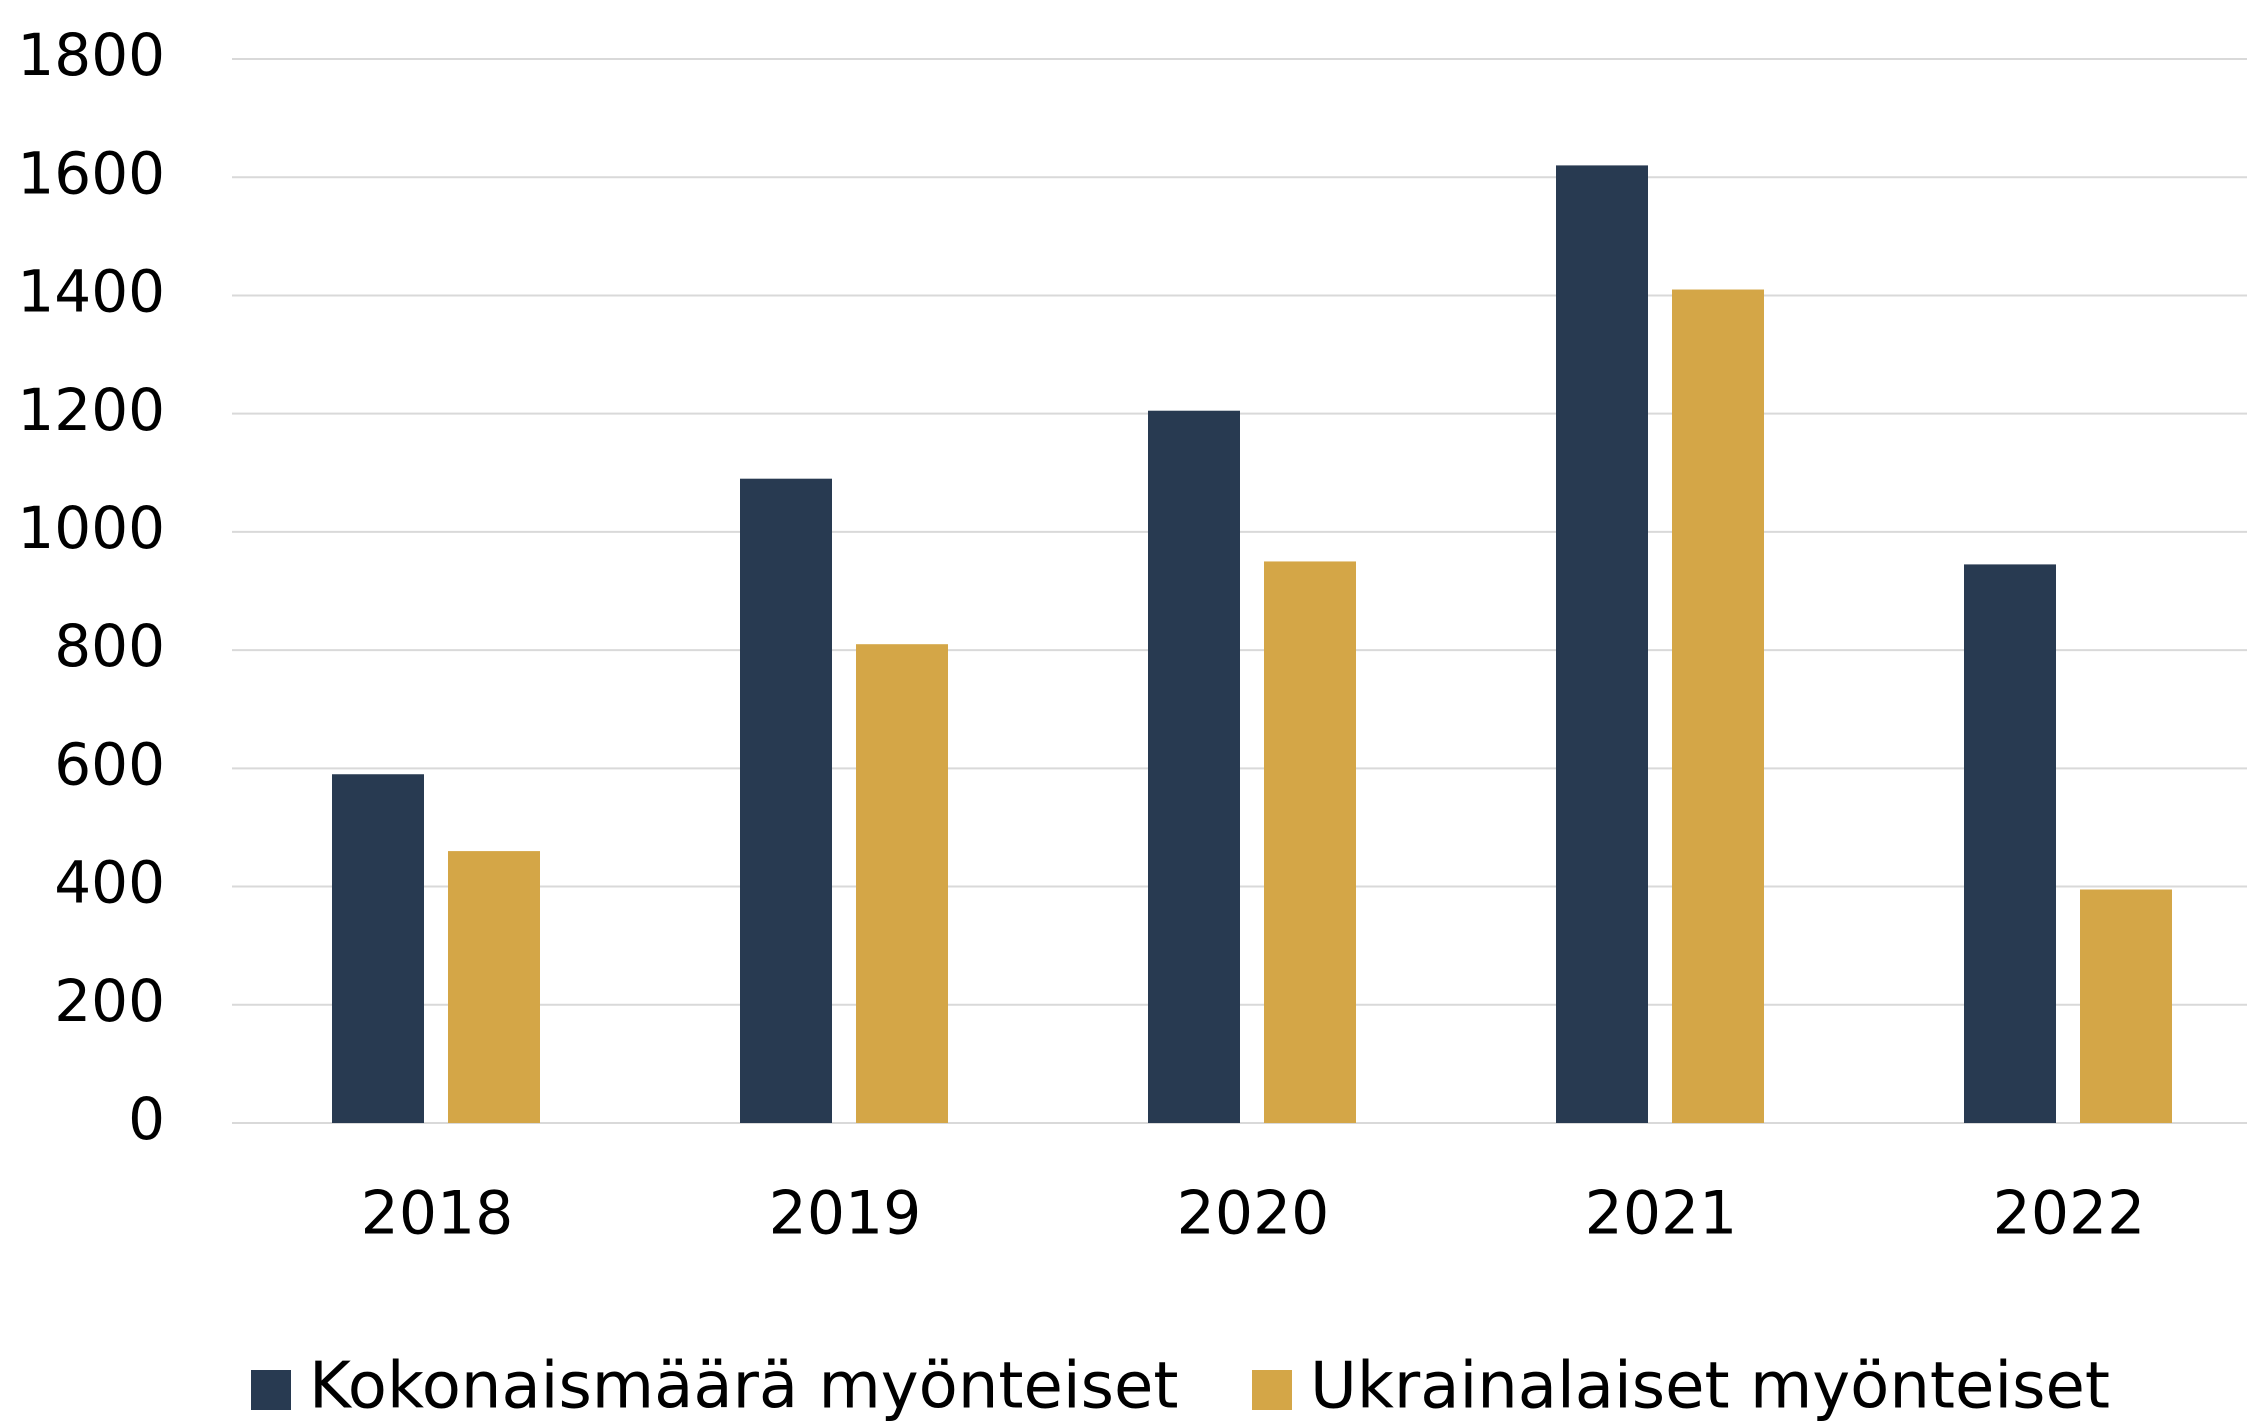 This screenshot has height=1421, width=2247. Describe the element at coordinates (1710, 1385) in the screenshot. I see `legend-label: Ukrainalaiset myönteiset` at that location.